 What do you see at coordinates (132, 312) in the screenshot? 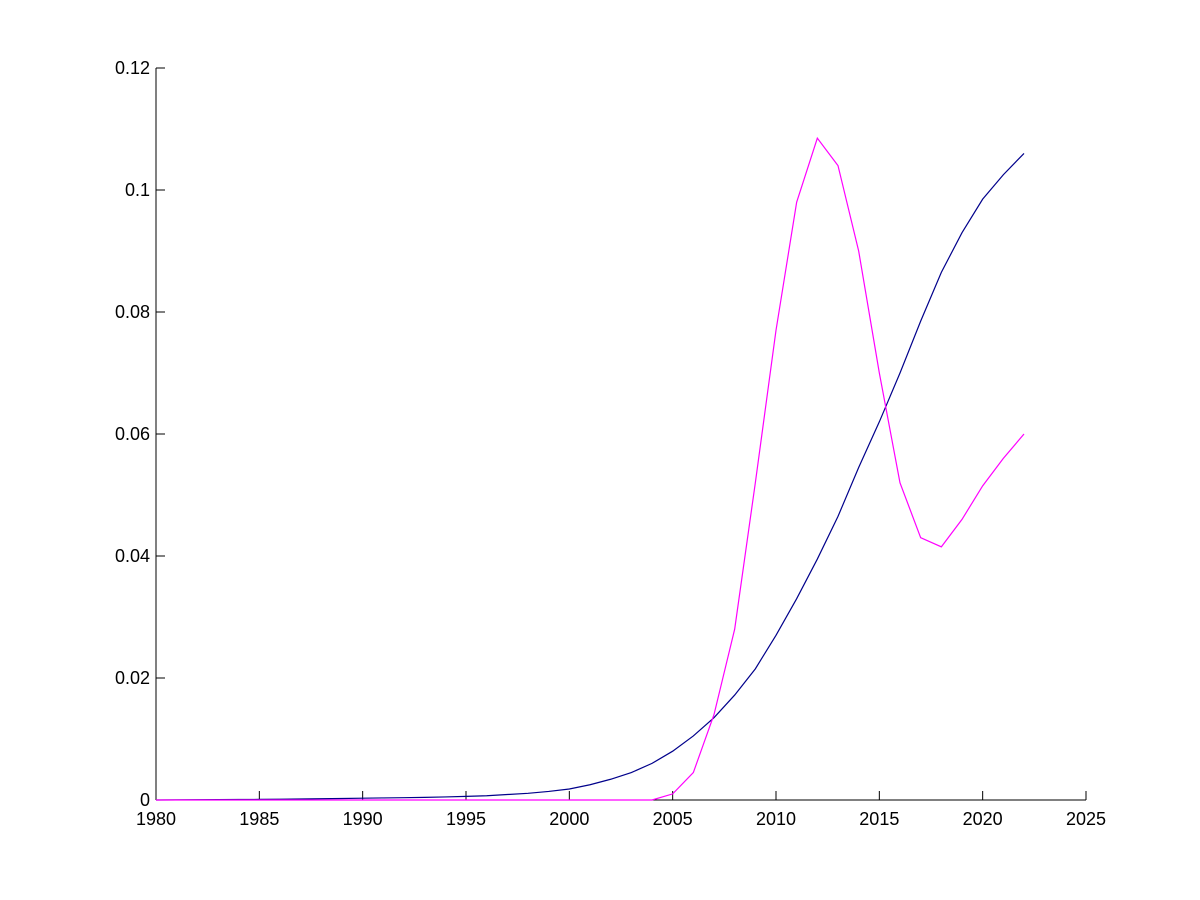
I see `y-tick-label: 0.08` at bounding box center [132, 312].